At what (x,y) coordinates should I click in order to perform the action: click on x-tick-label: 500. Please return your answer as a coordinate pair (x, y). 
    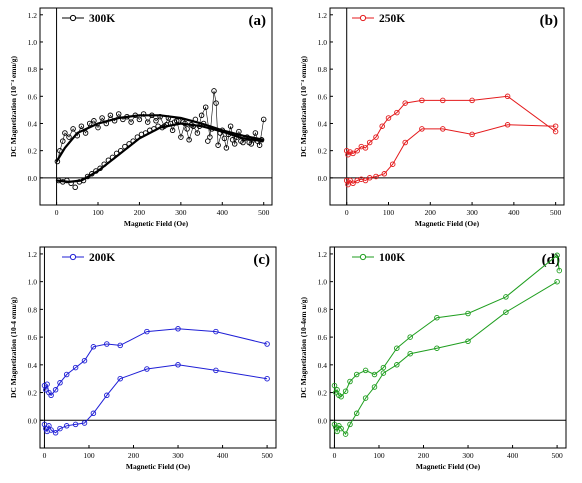
    Looking at the image, I should click on (264, 212).